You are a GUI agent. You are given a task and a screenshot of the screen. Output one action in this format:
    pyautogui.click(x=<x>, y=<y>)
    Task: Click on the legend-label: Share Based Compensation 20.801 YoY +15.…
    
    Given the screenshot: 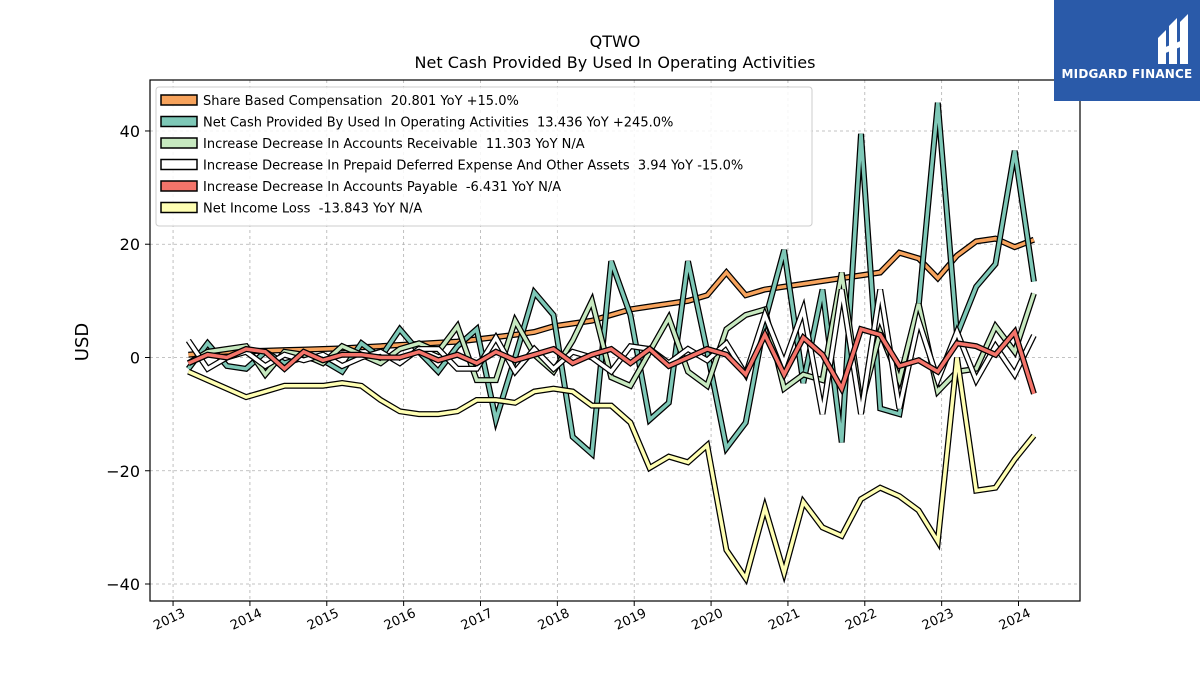 What is the action you would take?
    pyautogui.click(x=361, y=101)
    